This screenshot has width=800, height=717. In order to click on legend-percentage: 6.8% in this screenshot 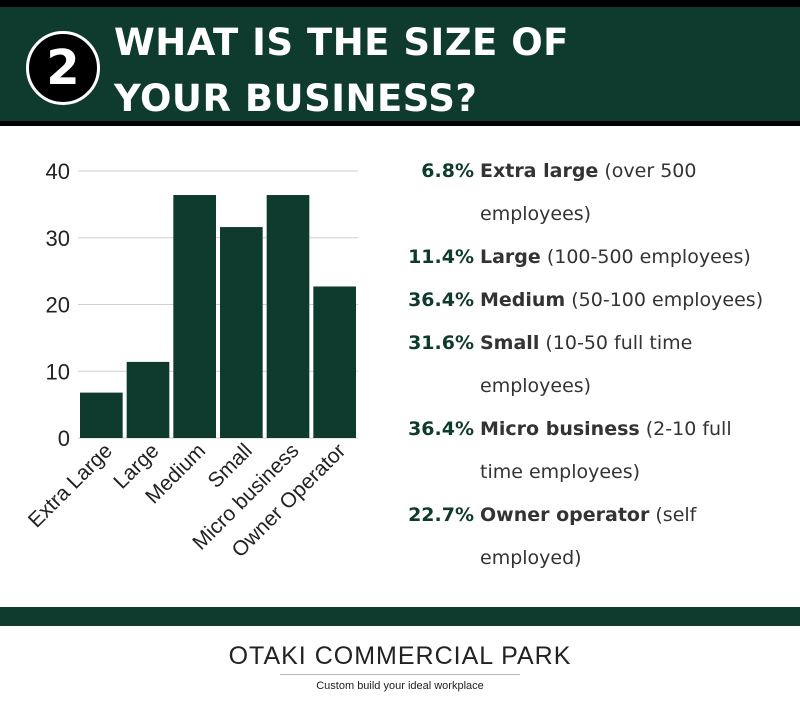, I will do `click(447, 171)`.